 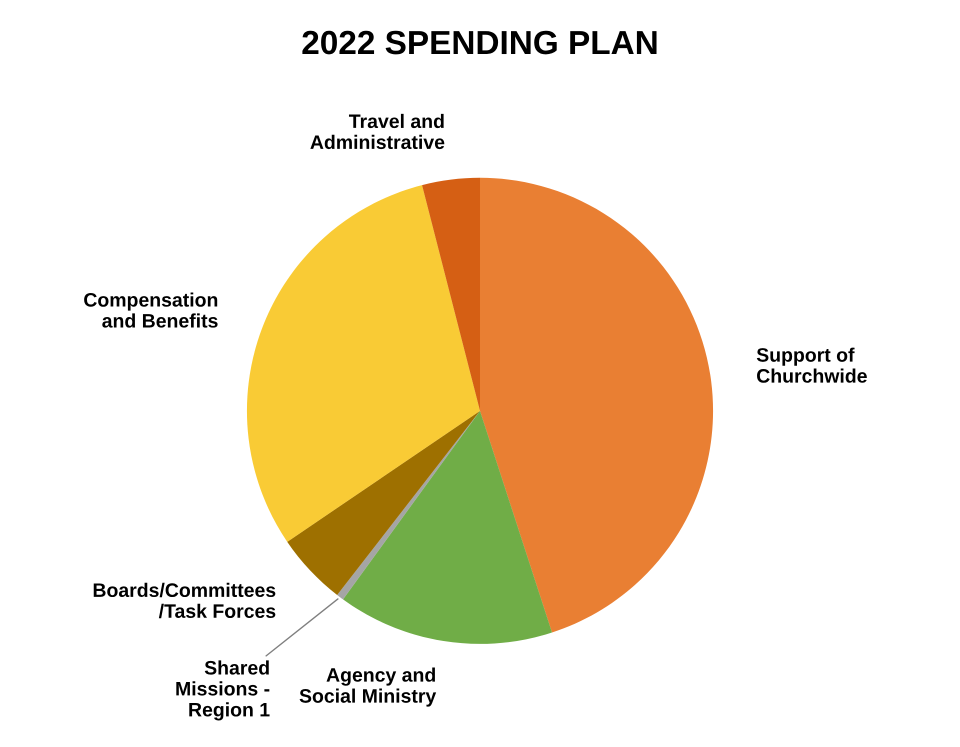 What do you see at coordinates (151, 310) in the screenshot?
I see `slice-label: Compensation and Benefits` at bounding box center [151, 310].